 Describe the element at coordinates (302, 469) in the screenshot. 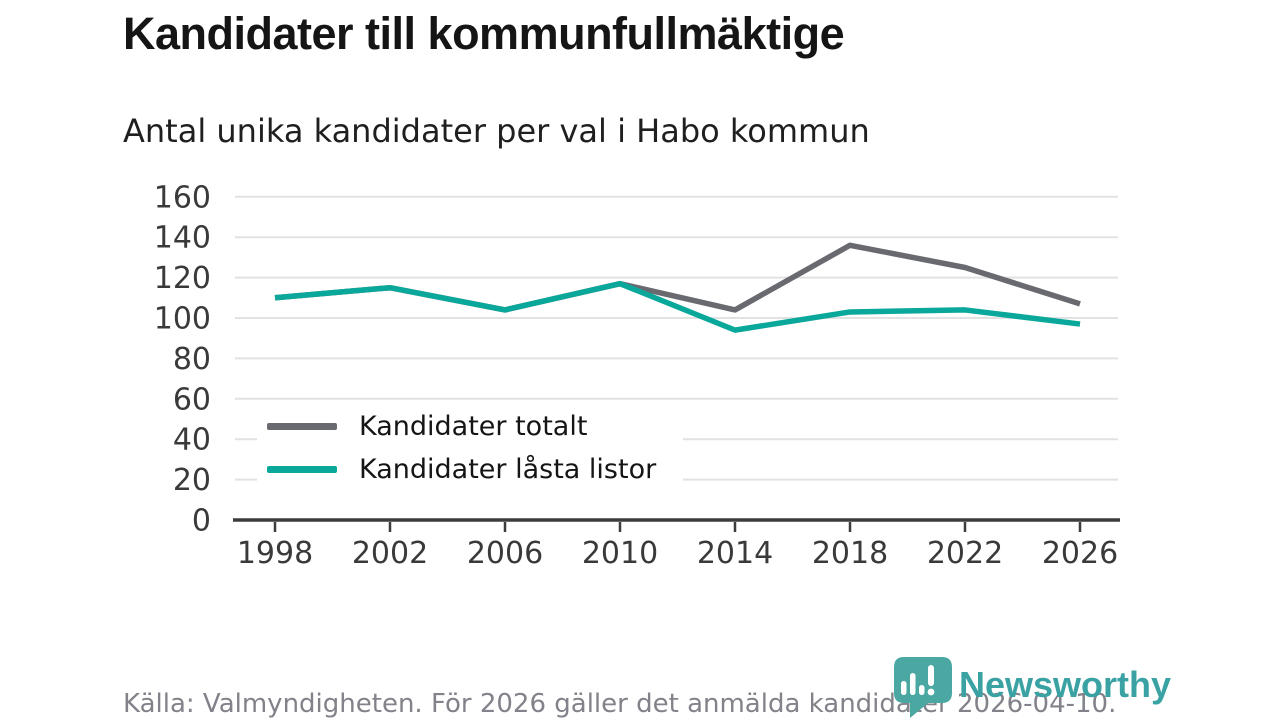

I see `legend-swatch-locked-lists` at that location.